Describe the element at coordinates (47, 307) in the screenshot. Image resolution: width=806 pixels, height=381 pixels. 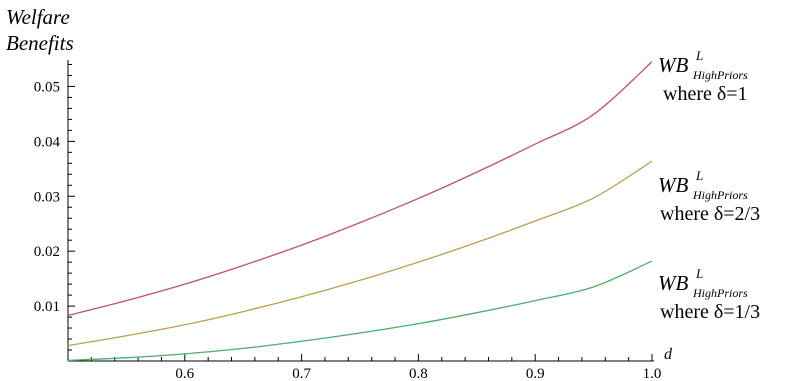
I see `y-tick-label: 0.01` at that location.